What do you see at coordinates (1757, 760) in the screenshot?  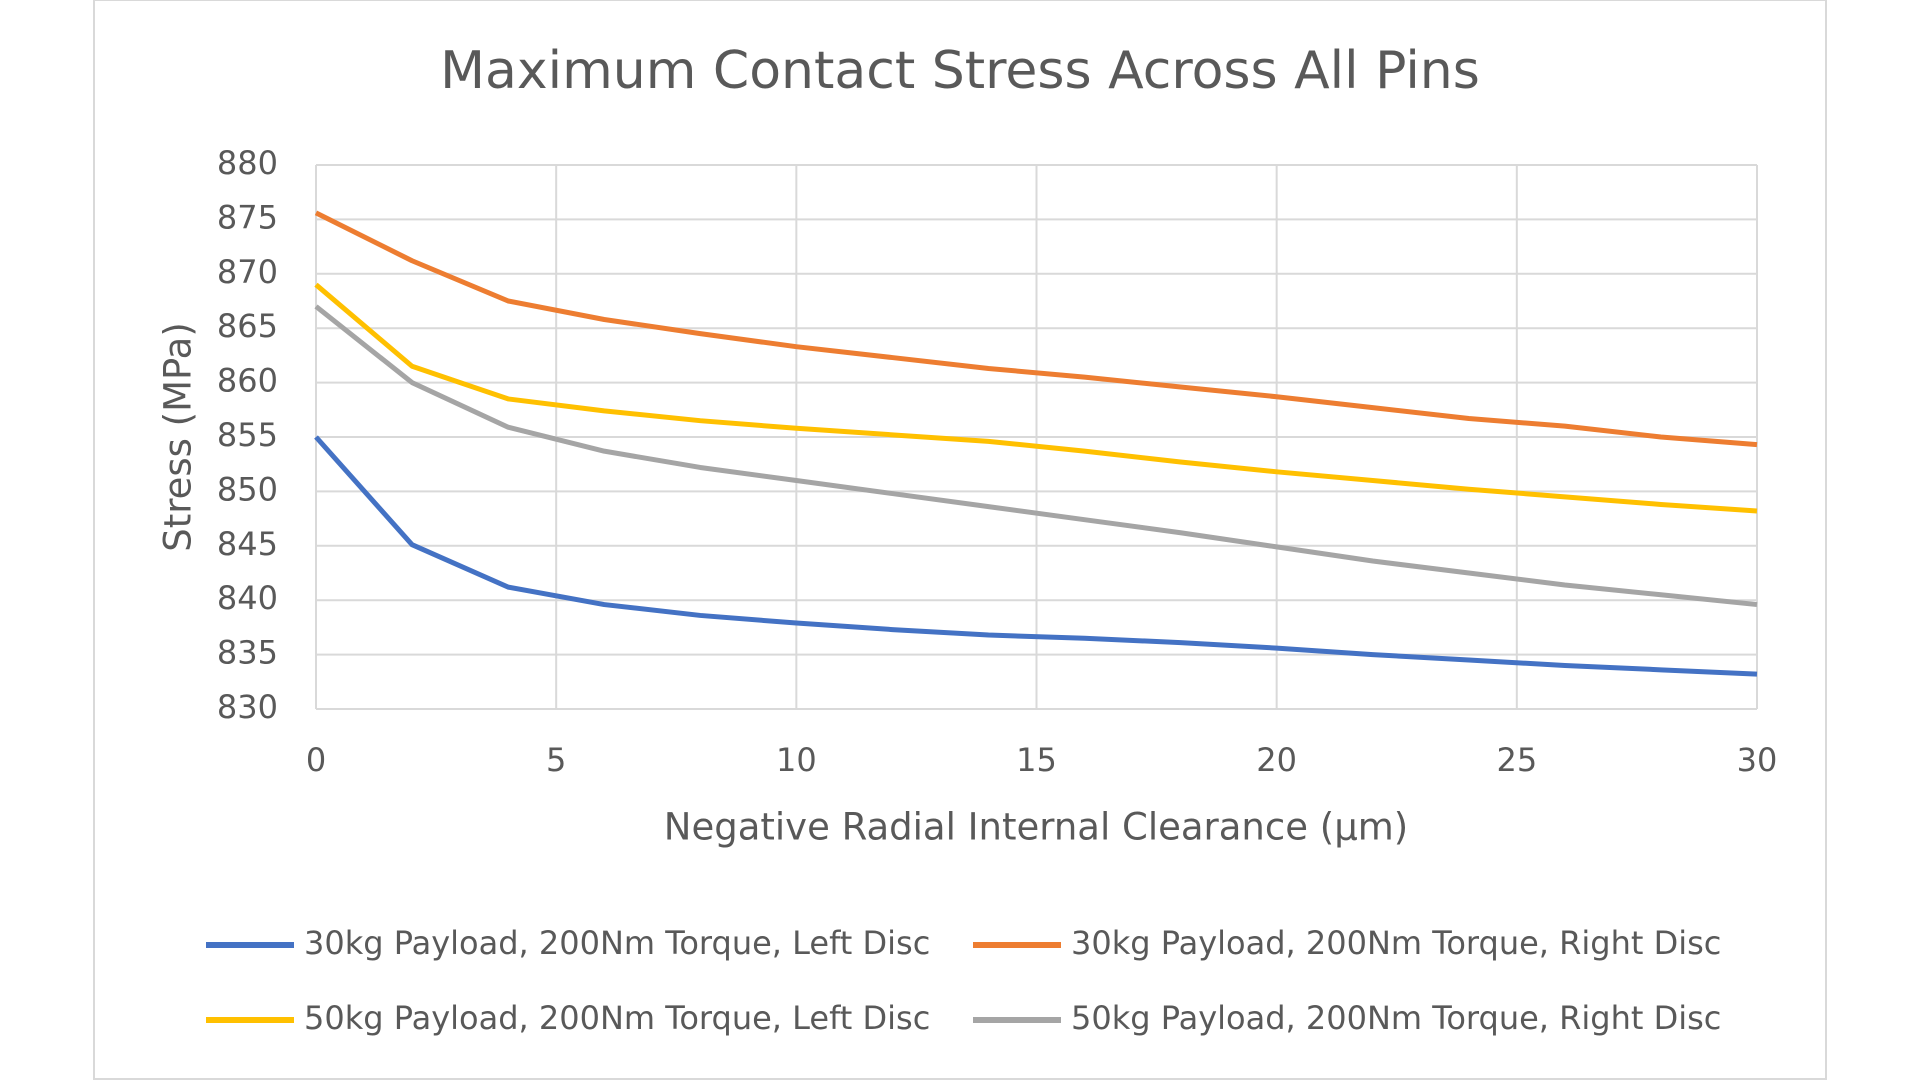 I see `x-tick-label: 30` at bounding box center [1757, 760].